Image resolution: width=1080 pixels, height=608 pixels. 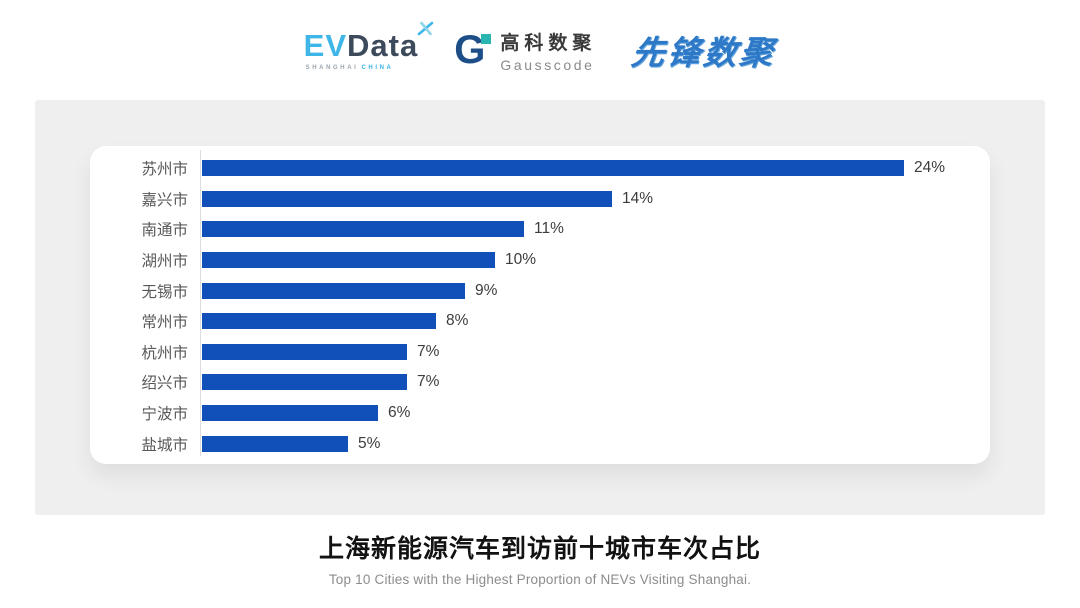 I want to click on gausscode-text: 高科数聚 Gausscode, so click(x=548, y=50).